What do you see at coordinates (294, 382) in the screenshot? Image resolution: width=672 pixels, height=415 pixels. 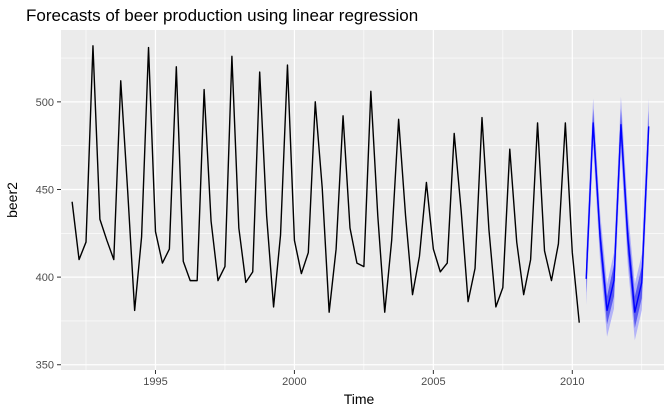 I see `x-tick-label: 2000` at bounding box center [294, 382].